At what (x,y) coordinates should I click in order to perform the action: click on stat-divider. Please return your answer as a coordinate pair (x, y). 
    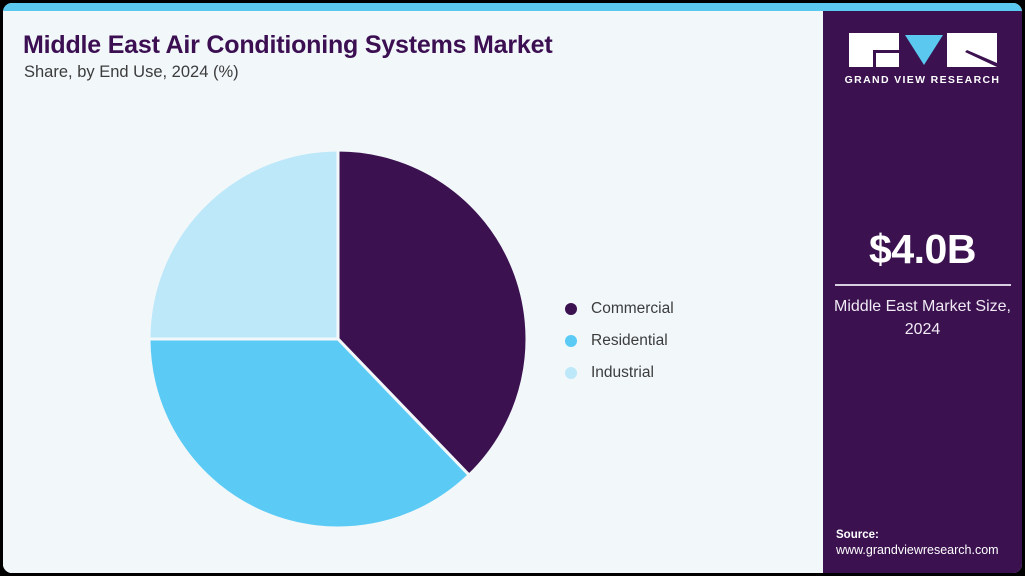
    Looking at the image, I should click on (922, 285).